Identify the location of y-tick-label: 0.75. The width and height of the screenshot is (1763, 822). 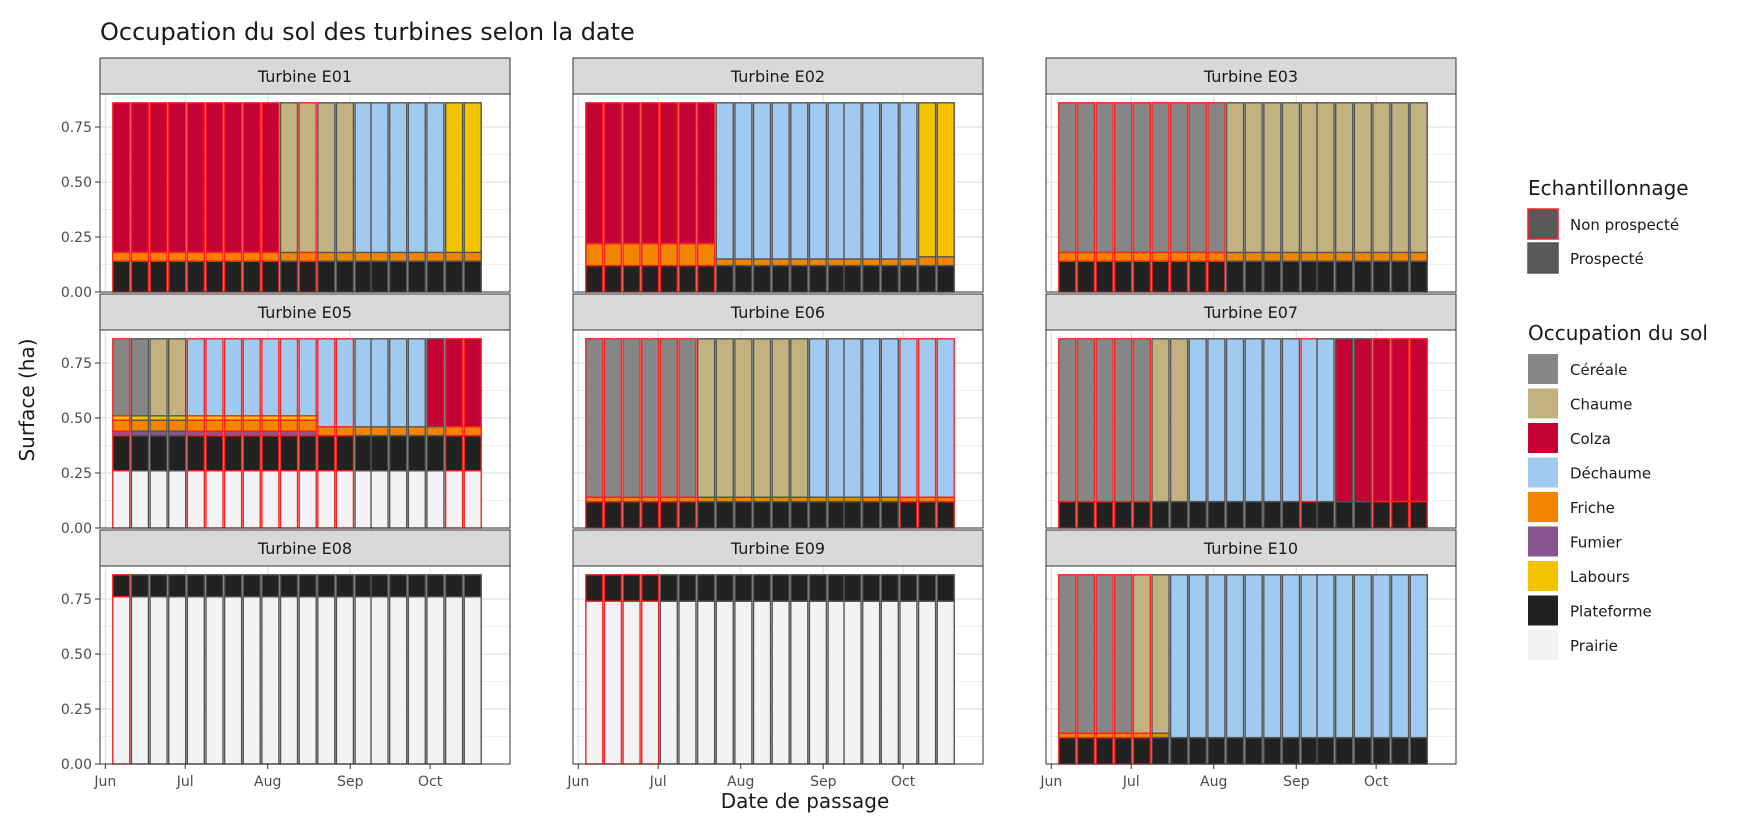
(76, 128).